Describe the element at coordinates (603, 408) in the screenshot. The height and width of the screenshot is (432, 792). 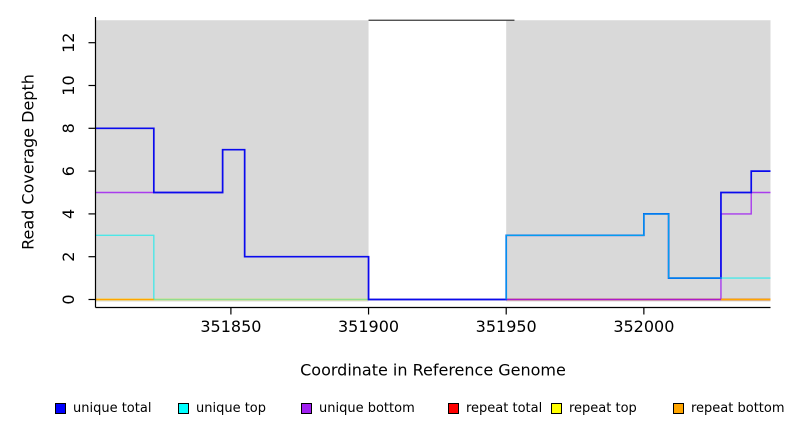
I see `legend-label: repeat top` at that location.